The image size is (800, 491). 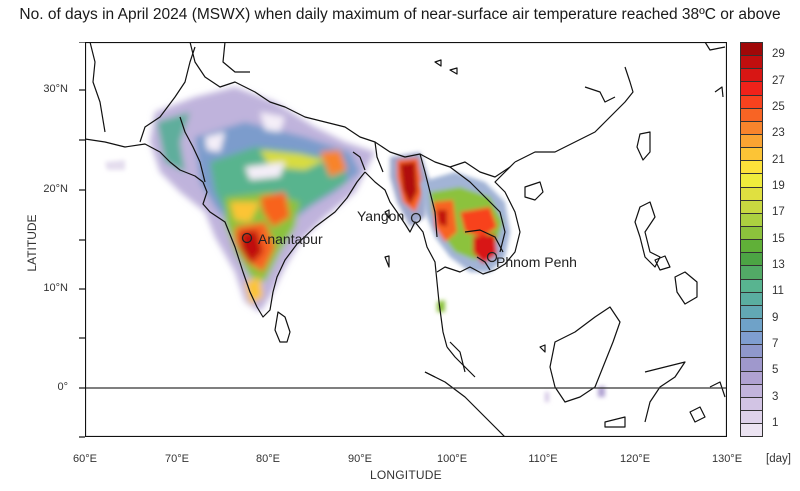 What do you see at coordinates (290, 239) in the screenshot?
I see `label-anantapur: Anantapur` at bounding box center [290, 239].